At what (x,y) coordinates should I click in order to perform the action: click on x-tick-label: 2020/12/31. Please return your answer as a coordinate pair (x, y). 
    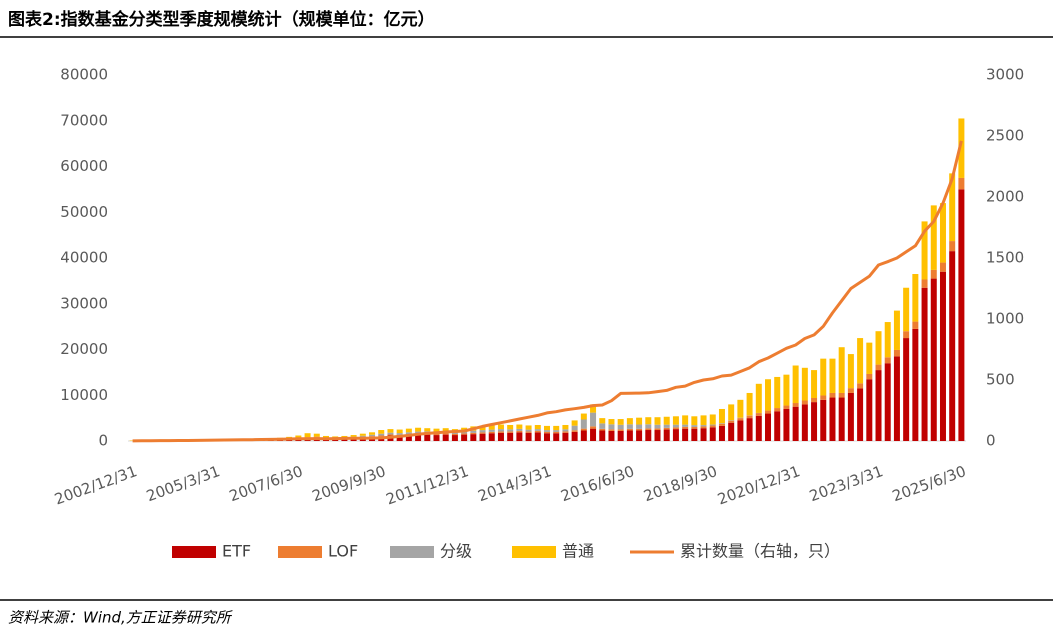
    Looking at the image, I should click on (758, 485).